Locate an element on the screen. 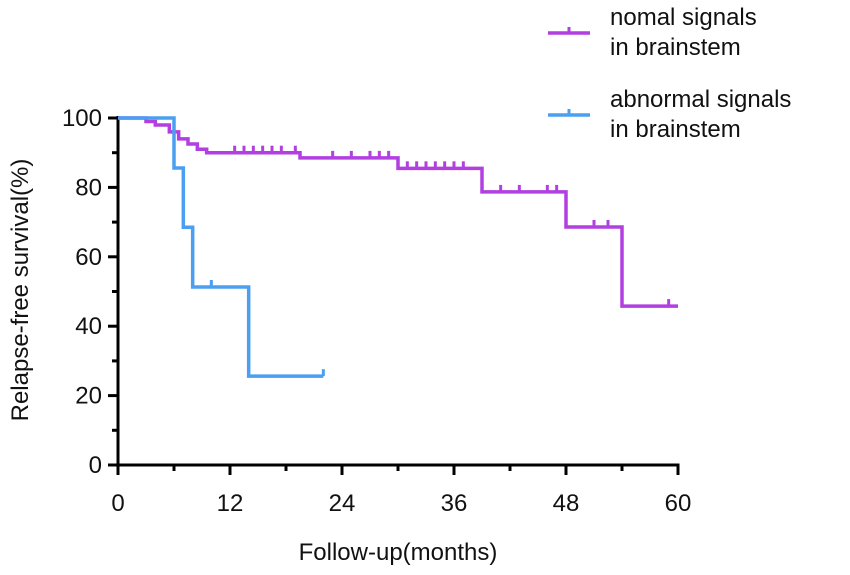 This screenshot has height=575, width=850. y-tick-label: 0 is located at coordinates (95, 465).